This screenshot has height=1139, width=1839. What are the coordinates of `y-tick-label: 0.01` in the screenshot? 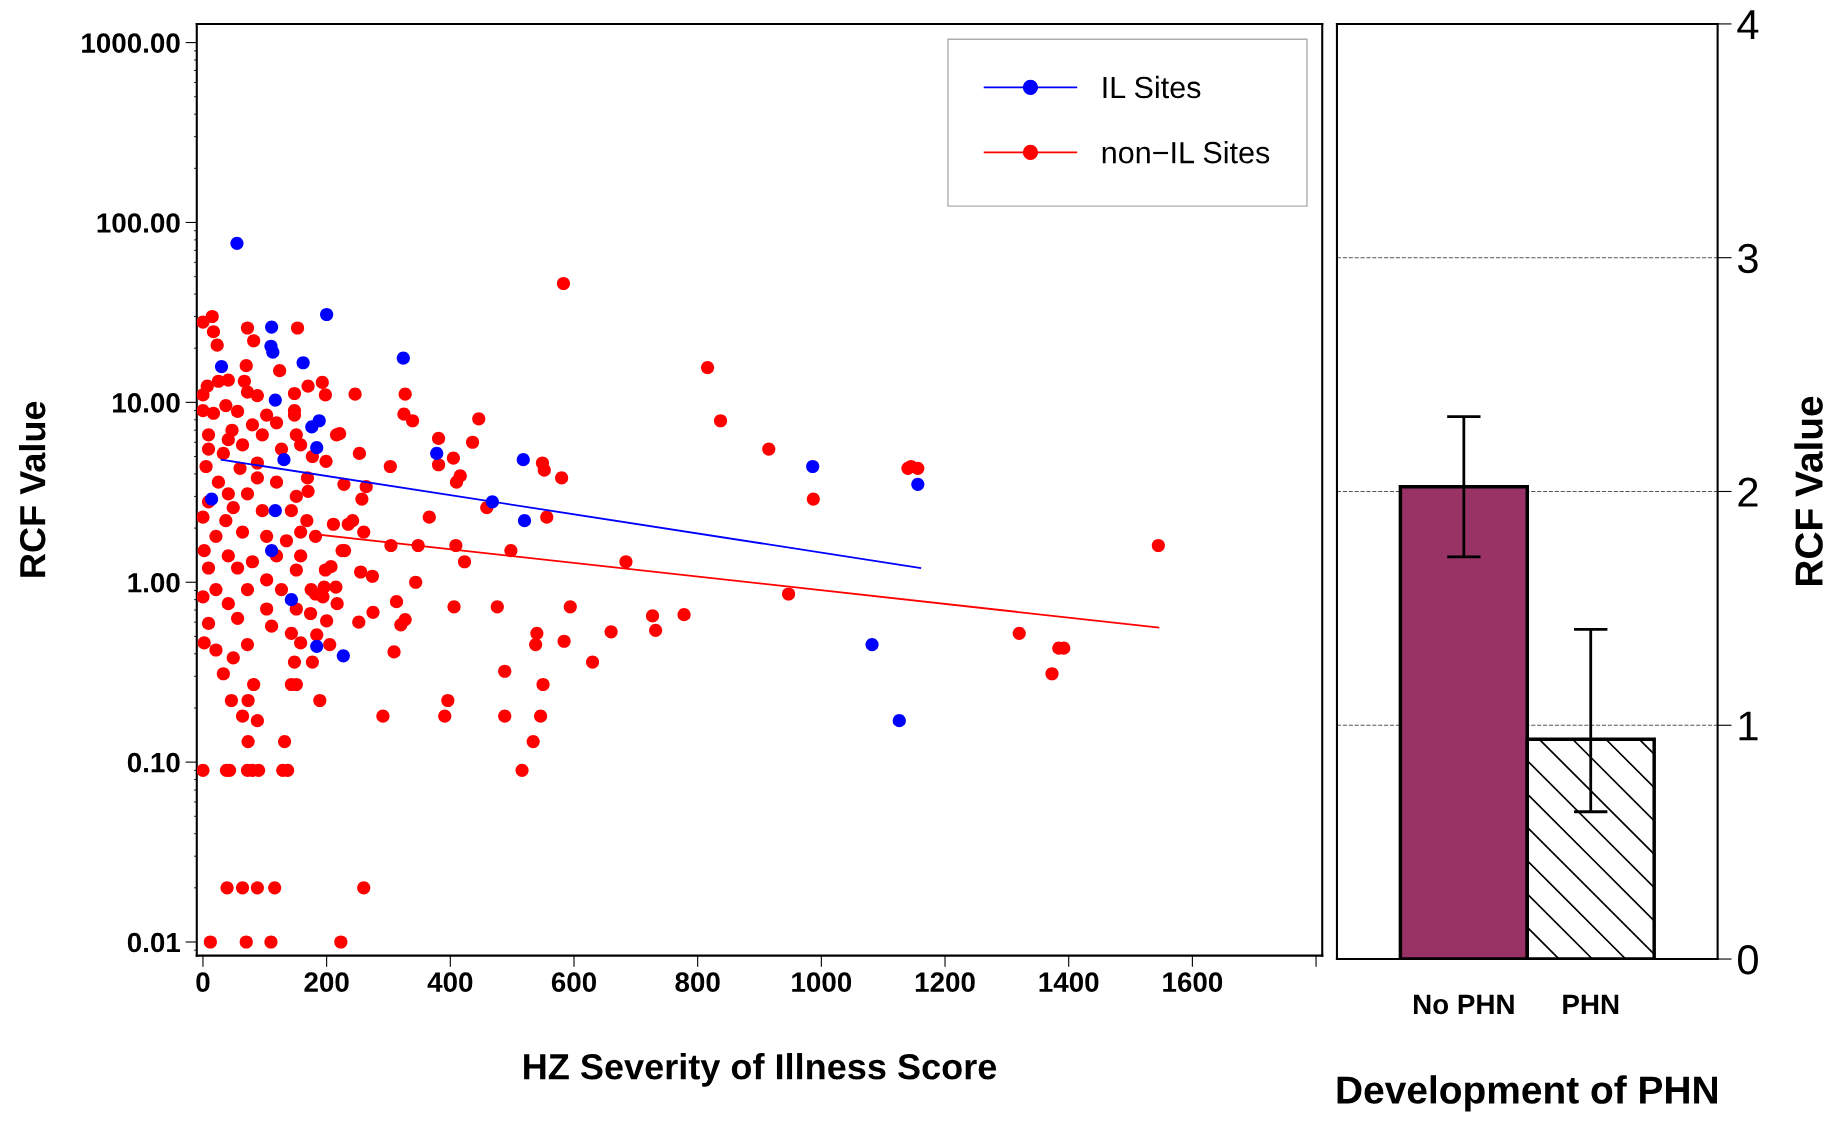 It's located at (154, 942).